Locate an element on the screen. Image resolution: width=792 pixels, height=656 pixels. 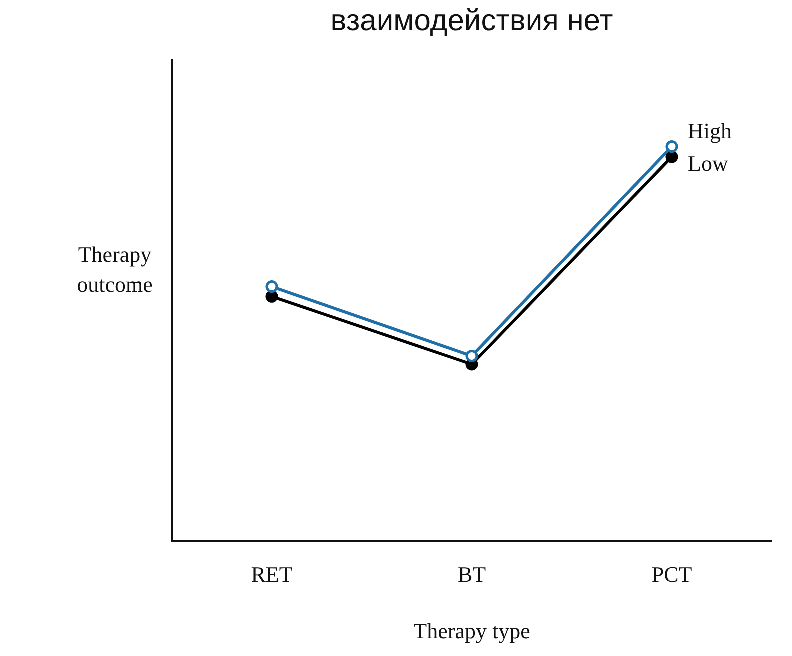
series-label: High is located at coordinates (710, 131).